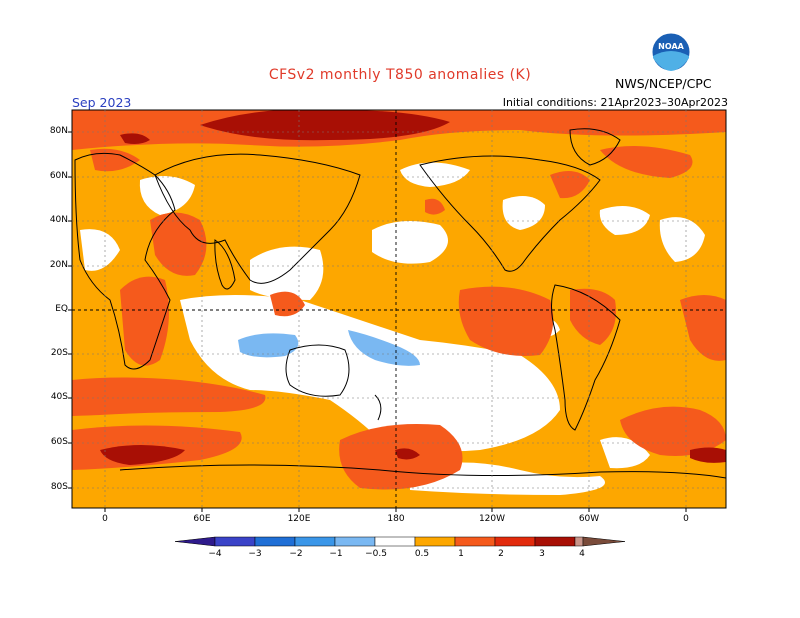 This screenshot has height=618, width=800. Describe the element at coordinates (400, 75) in the screenshot. I see `chart-title: CFSv2 monthly T850 anomalies (K)` at that location.